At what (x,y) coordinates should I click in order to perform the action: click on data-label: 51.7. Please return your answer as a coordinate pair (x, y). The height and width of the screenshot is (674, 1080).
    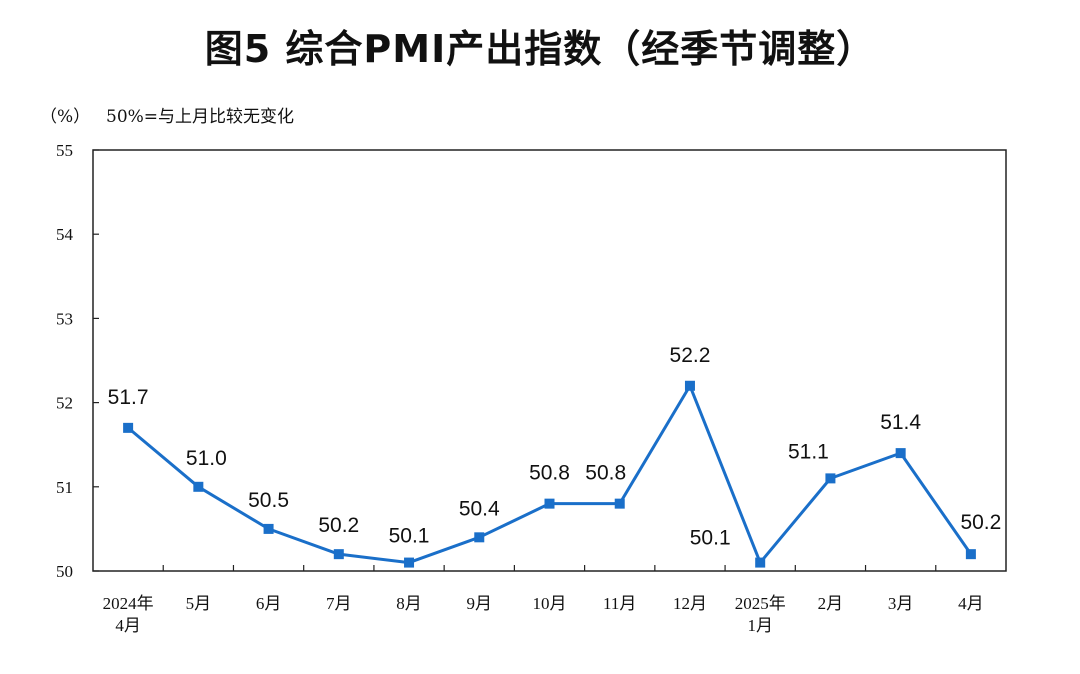
    Looking at the image, I should click on (128, 397).